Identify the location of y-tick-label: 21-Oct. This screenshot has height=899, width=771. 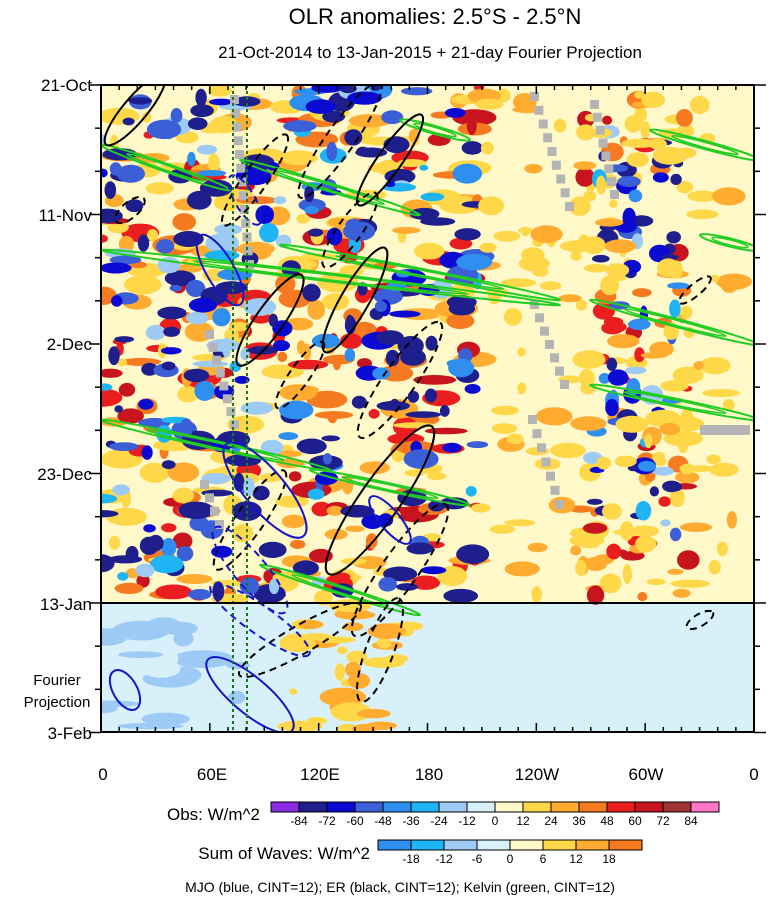
(66, 85).